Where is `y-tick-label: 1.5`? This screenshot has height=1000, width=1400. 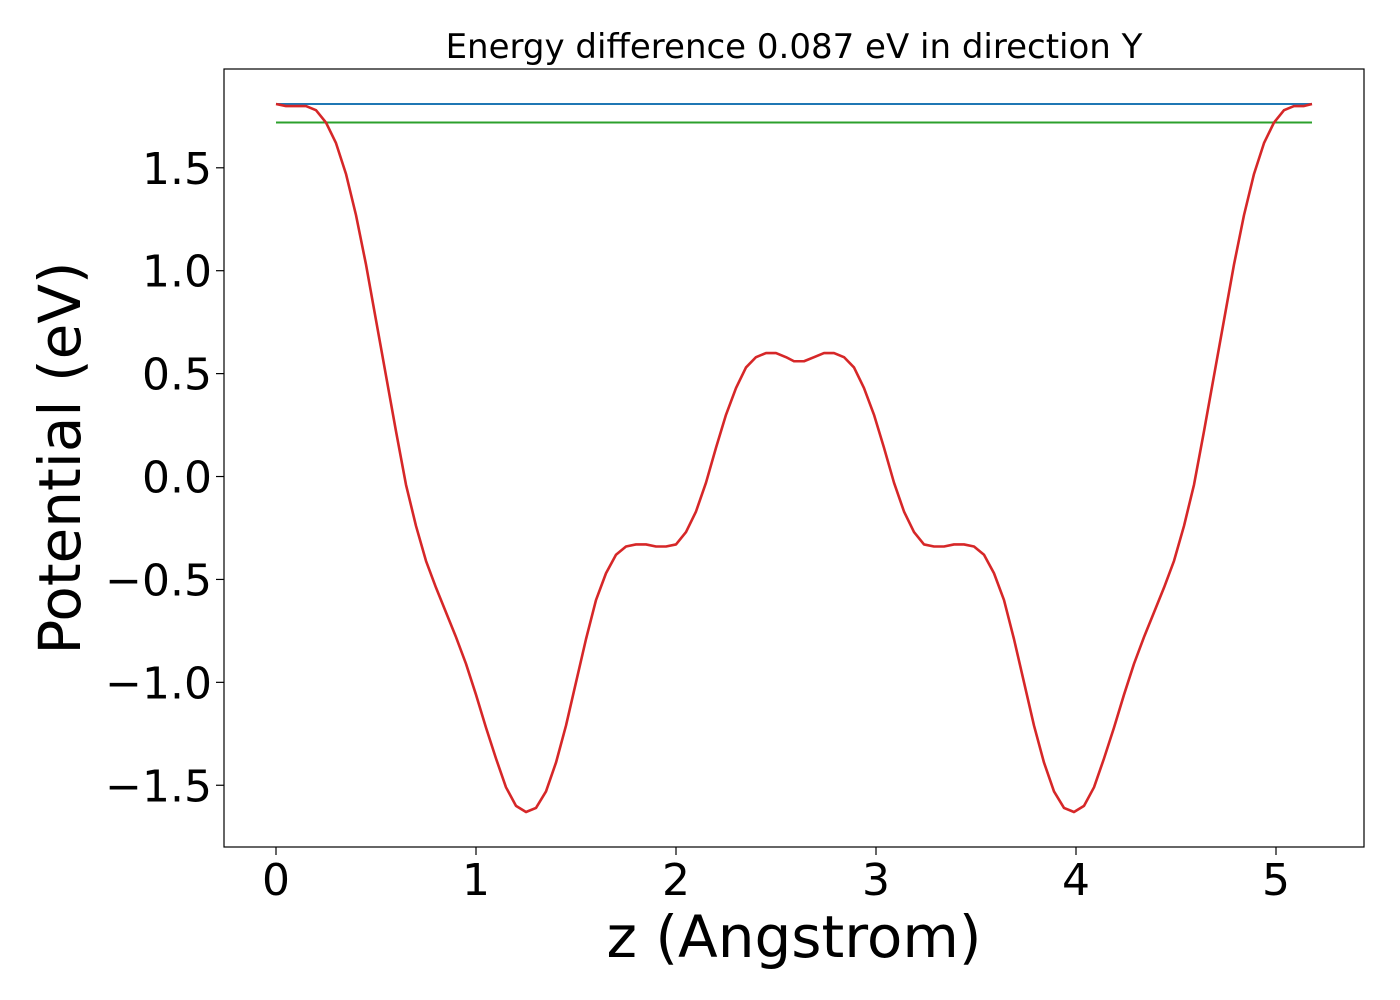 y-tick-label: 1.5 is located at coordinates (177, 169).